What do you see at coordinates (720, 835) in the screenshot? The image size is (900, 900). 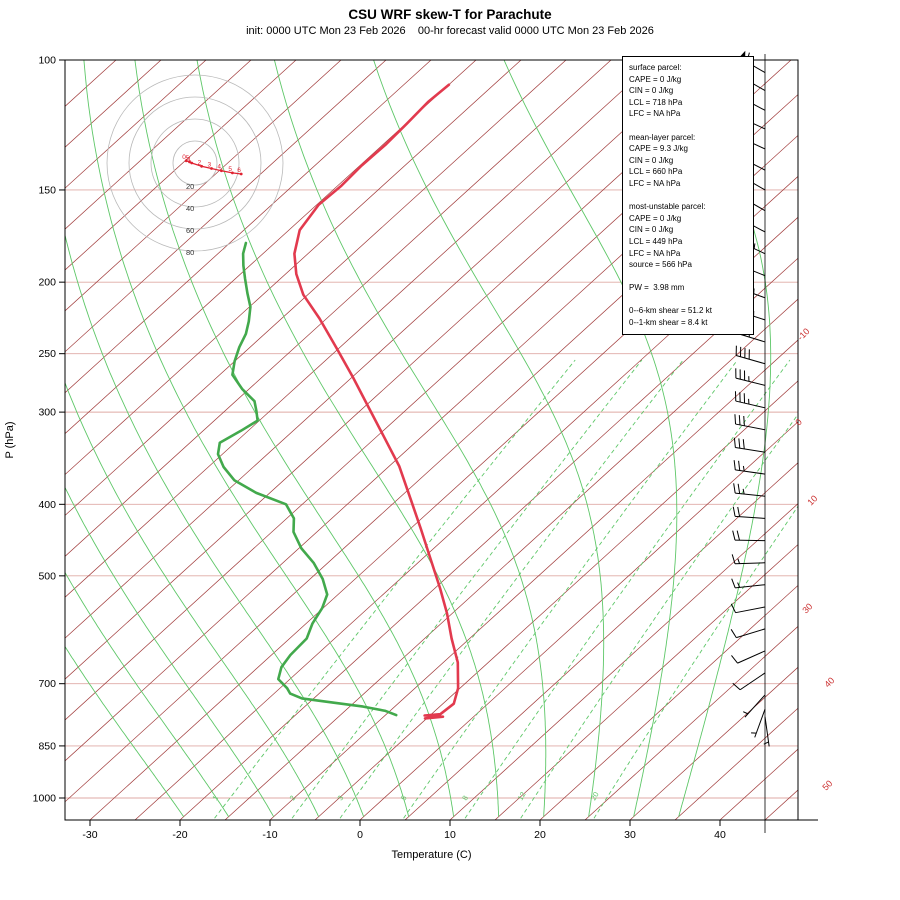 I see `x-tick-label: 40` at bounding box center [720, 835].